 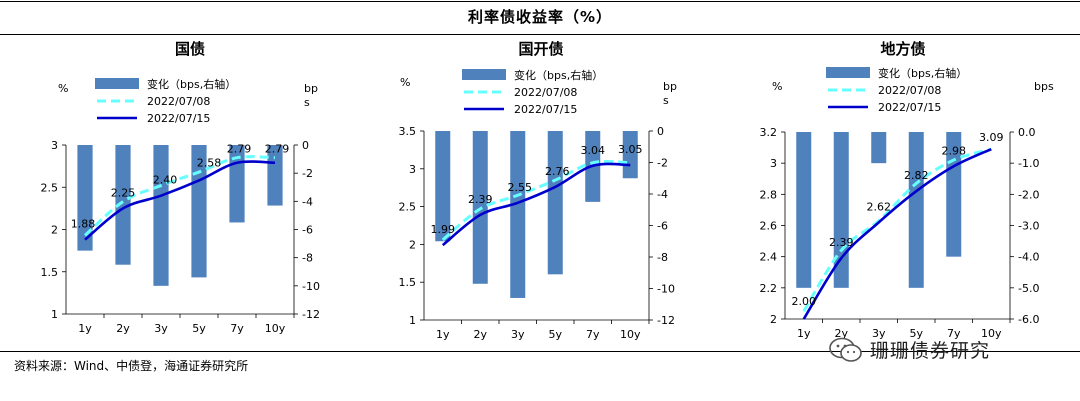 What do you see at coordinates (540, 351) in the screenshot?
I see `bottom-divider` at bounding box center [540, 351].